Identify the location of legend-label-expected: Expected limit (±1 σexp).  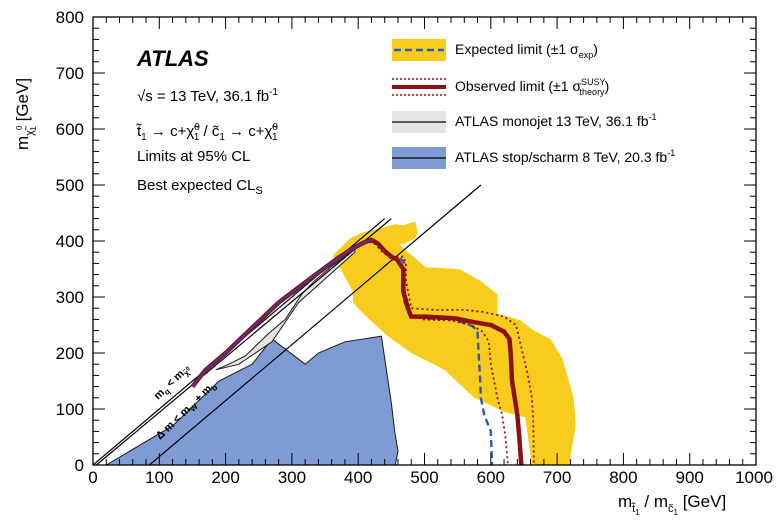
(526, 50).